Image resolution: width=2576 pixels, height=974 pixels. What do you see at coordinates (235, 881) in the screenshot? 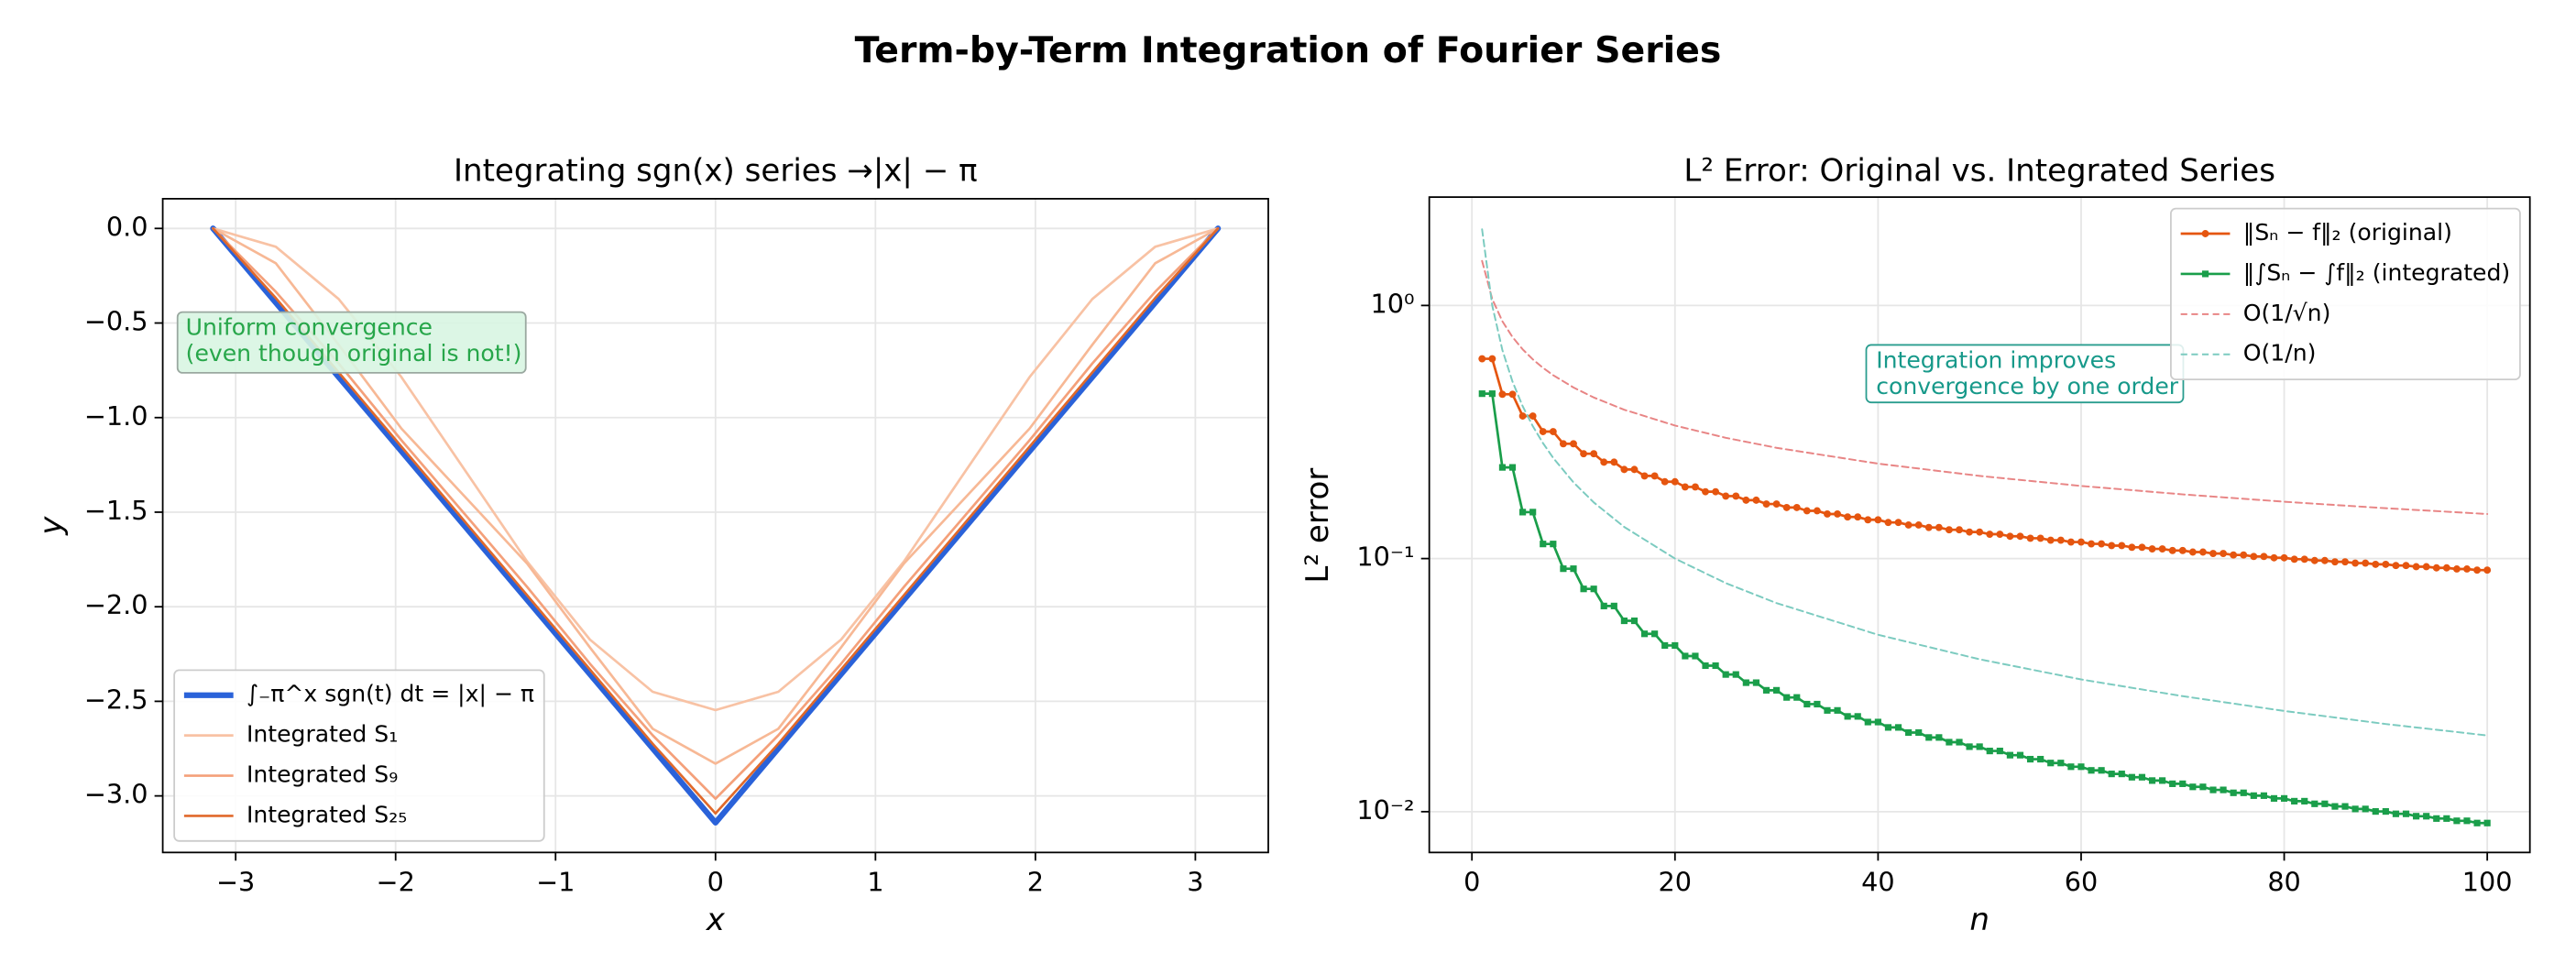
I see `x-tick-label: −3` at bounding box center [235, 881].